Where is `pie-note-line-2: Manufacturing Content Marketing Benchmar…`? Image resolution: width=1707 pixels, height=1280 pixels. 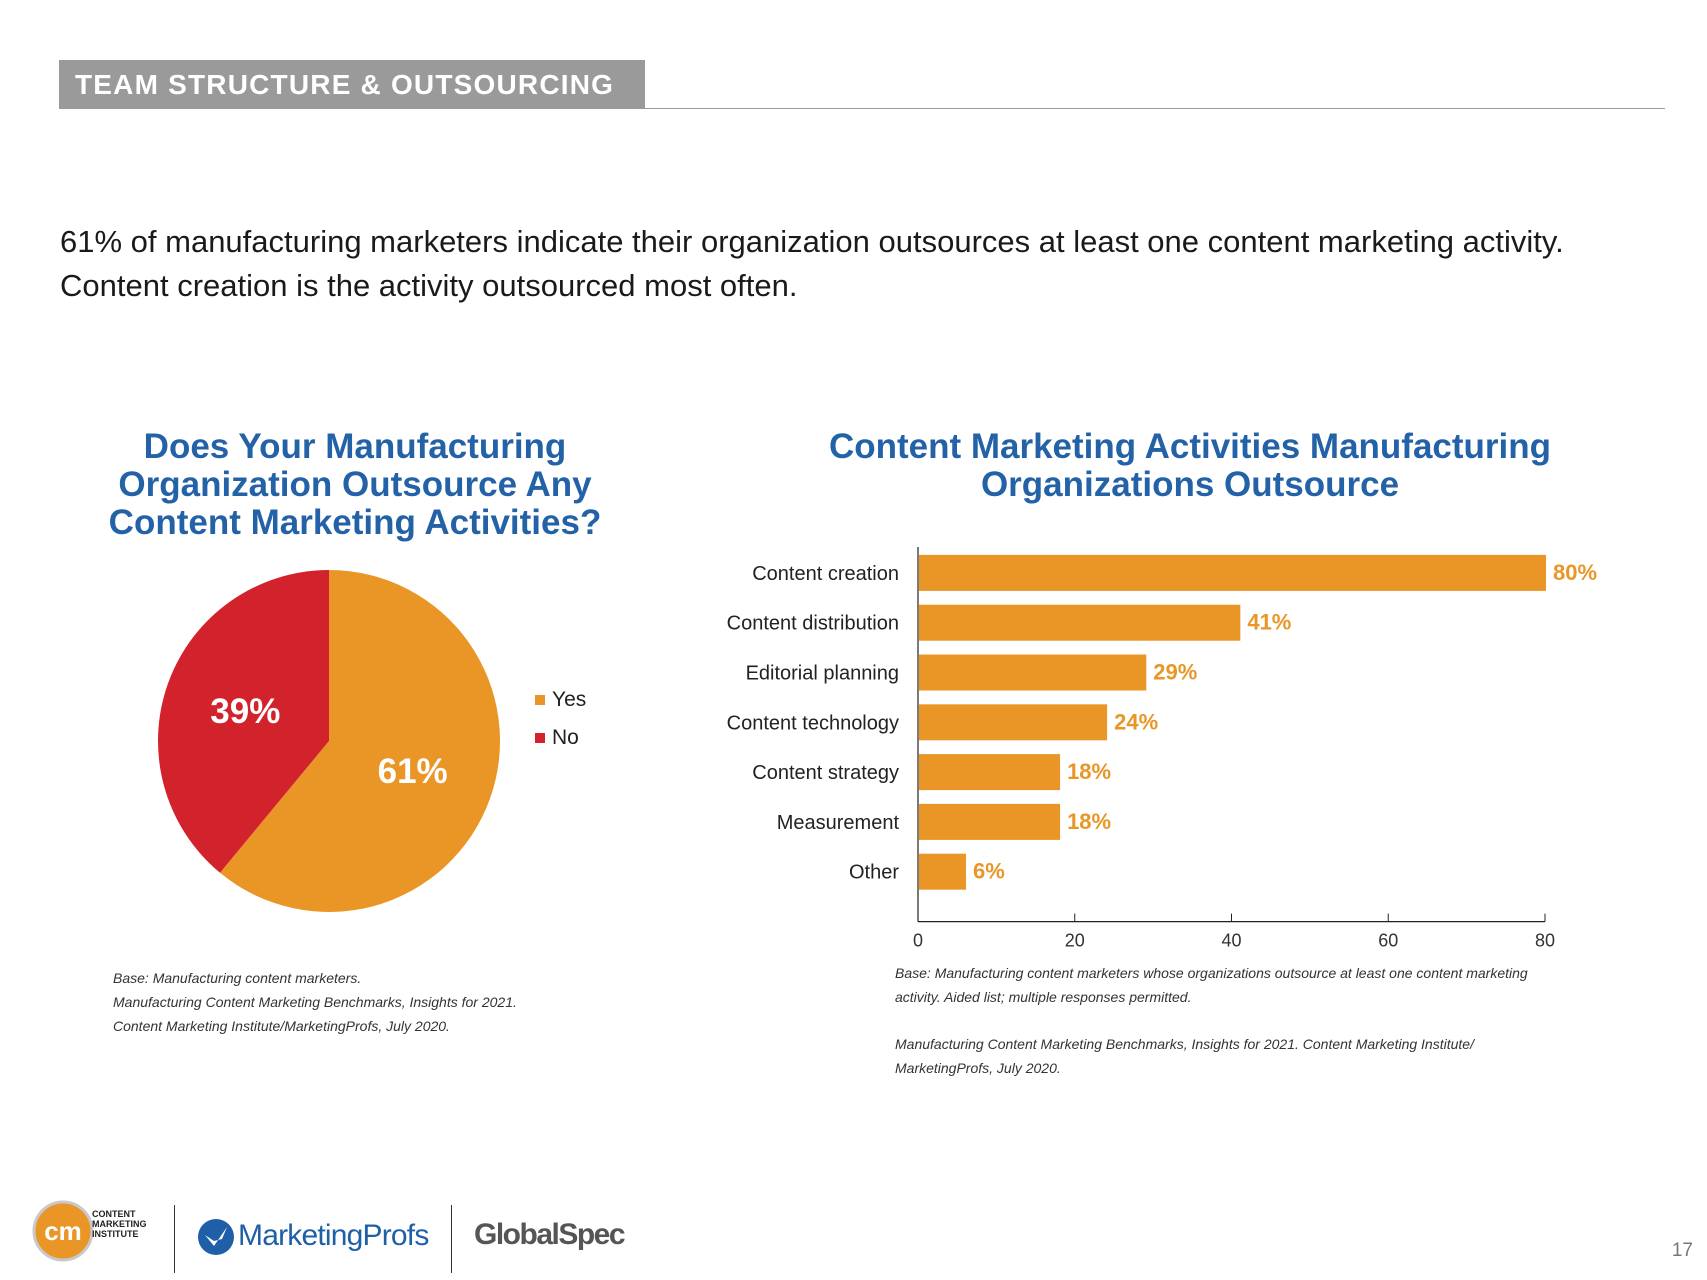 pie-note-line-2: Manufacturing Content Marketing Benchmar… is located at coordinates (315, 1002).